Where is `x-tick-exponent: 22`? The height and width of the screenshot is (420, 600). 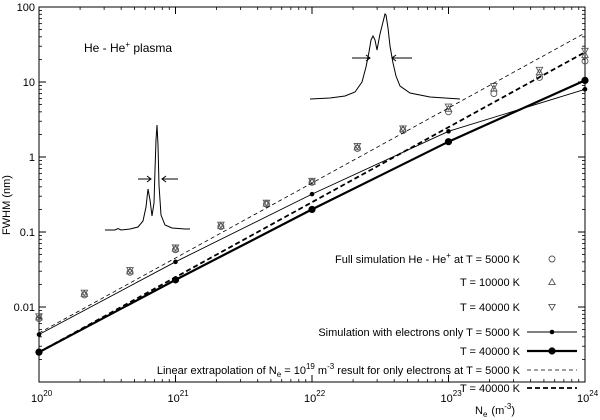
x-tick-exponent: 22 is located at coordinates (320, 393).